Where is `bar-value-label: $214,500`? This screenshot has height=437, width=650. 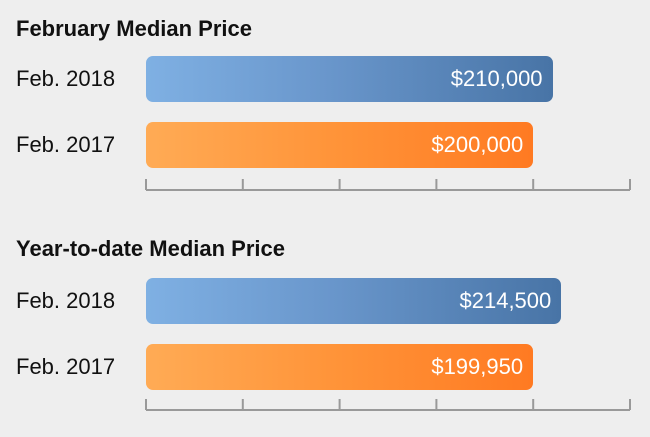 bar-value-label: $214,500 is located at coordinates (505, 300).